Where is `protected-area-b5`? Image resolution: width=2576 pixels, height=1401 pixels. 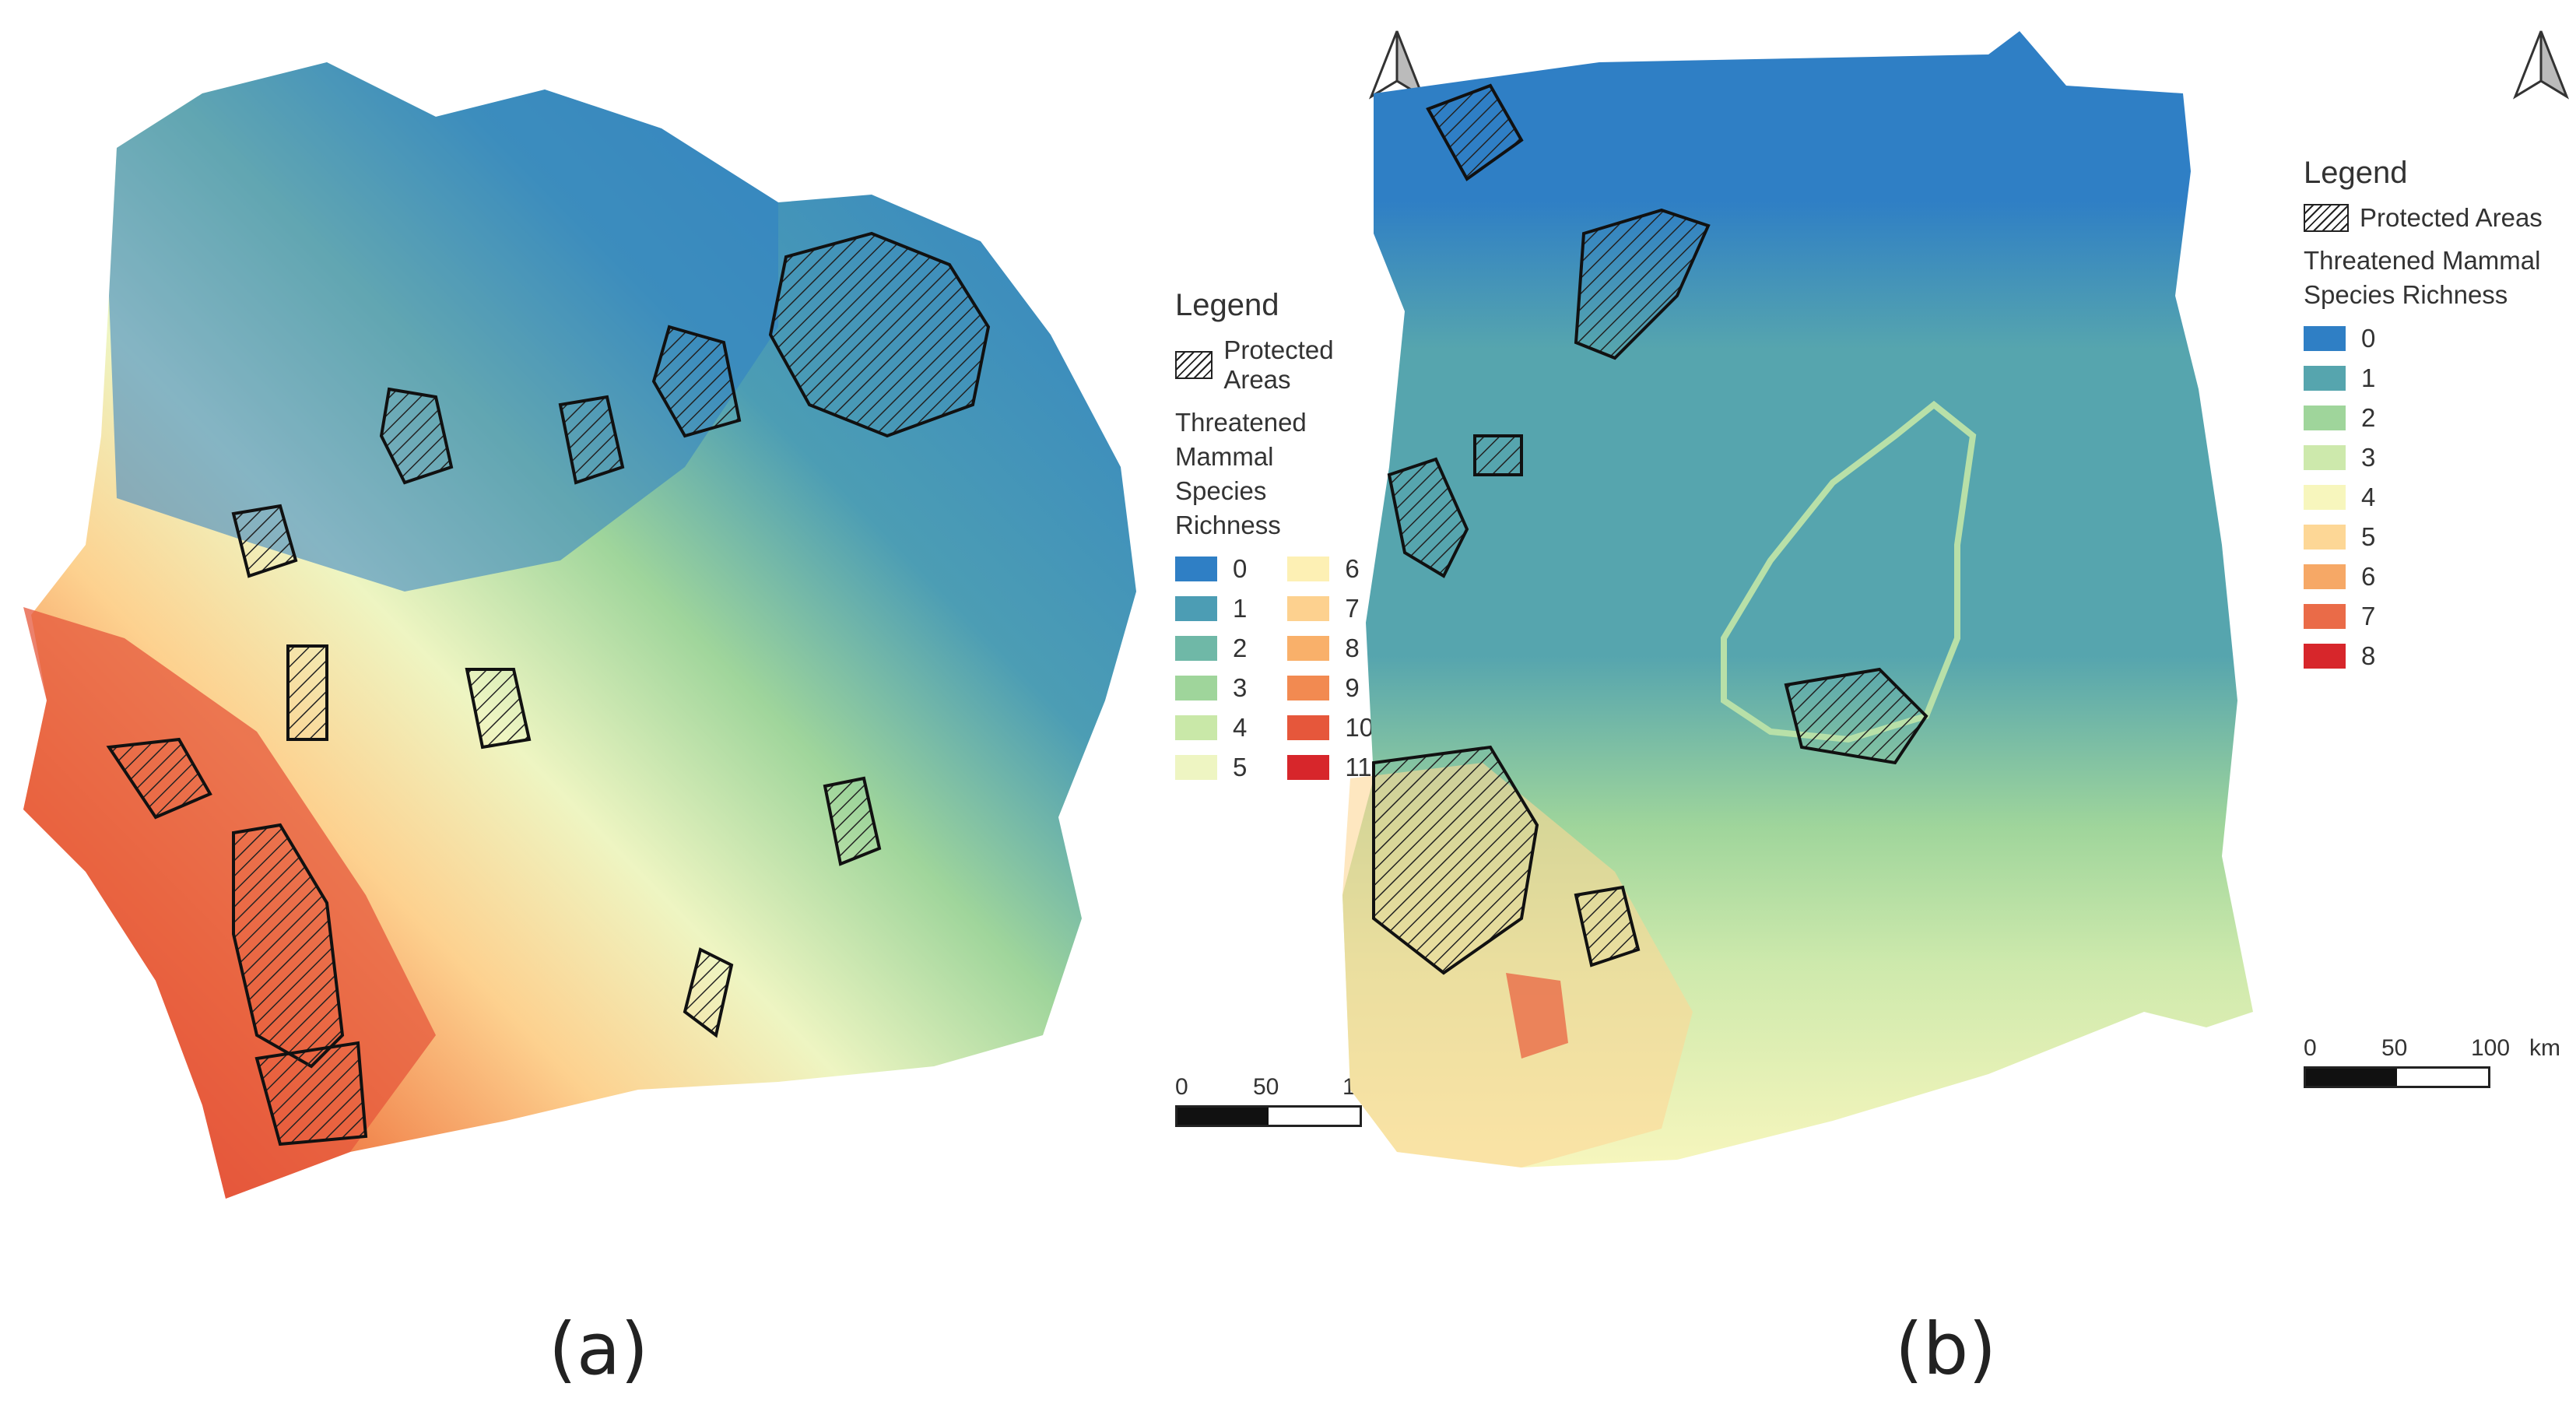 protected-area-b5 is located at coordinates (1498, 455).